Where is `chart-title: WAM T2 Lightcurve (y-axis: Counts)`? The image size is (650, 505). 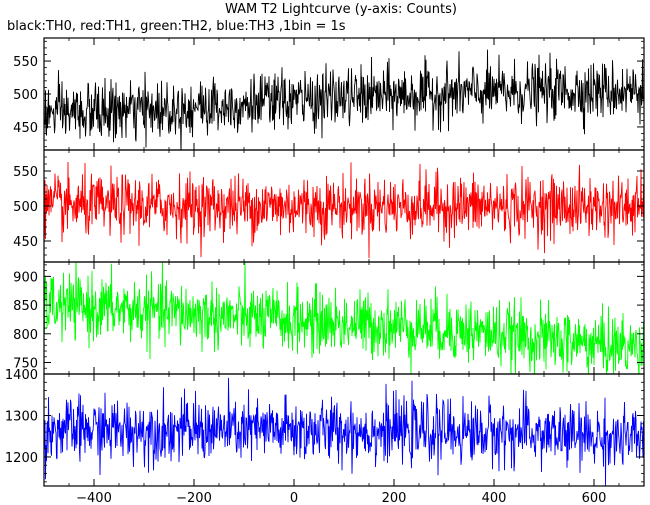 chart-title: WAM T2 Lightcurve (y-axis: Counts) is located at coordinates (341, 9).